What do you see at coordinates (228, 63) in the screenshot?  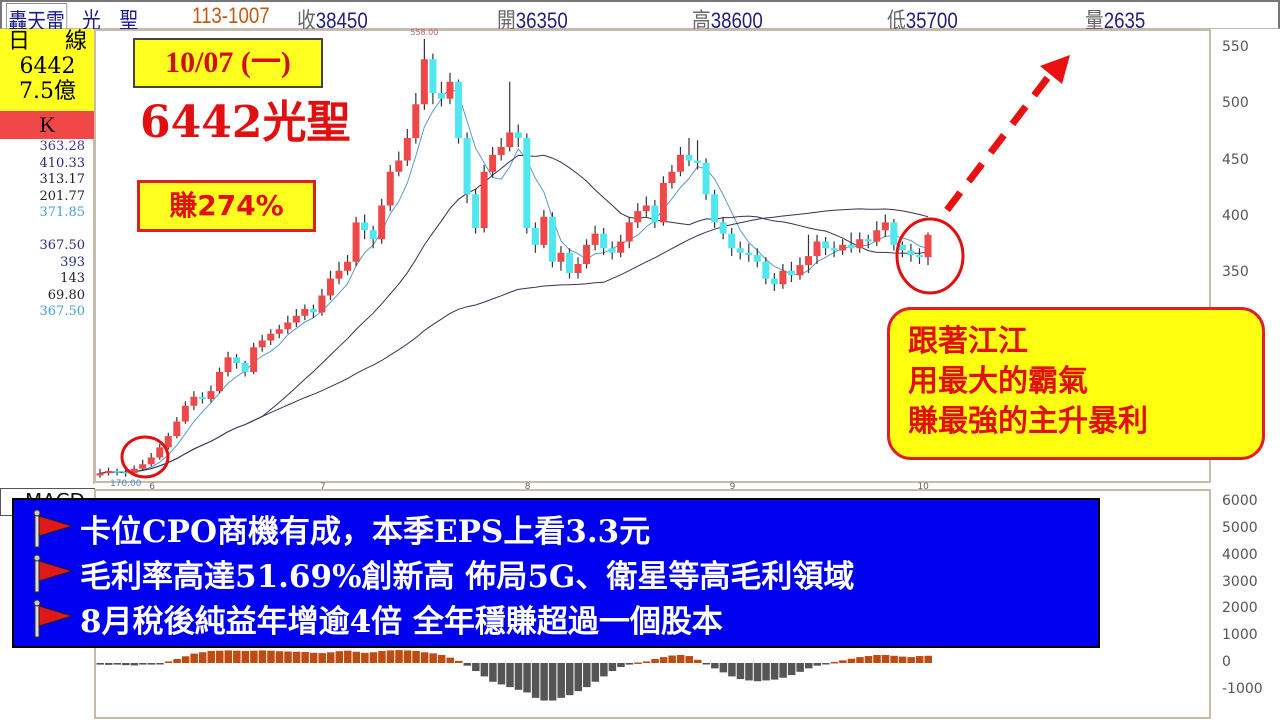 I see `date-badge: 10/07 (一)` at bounding box center [228, 63].